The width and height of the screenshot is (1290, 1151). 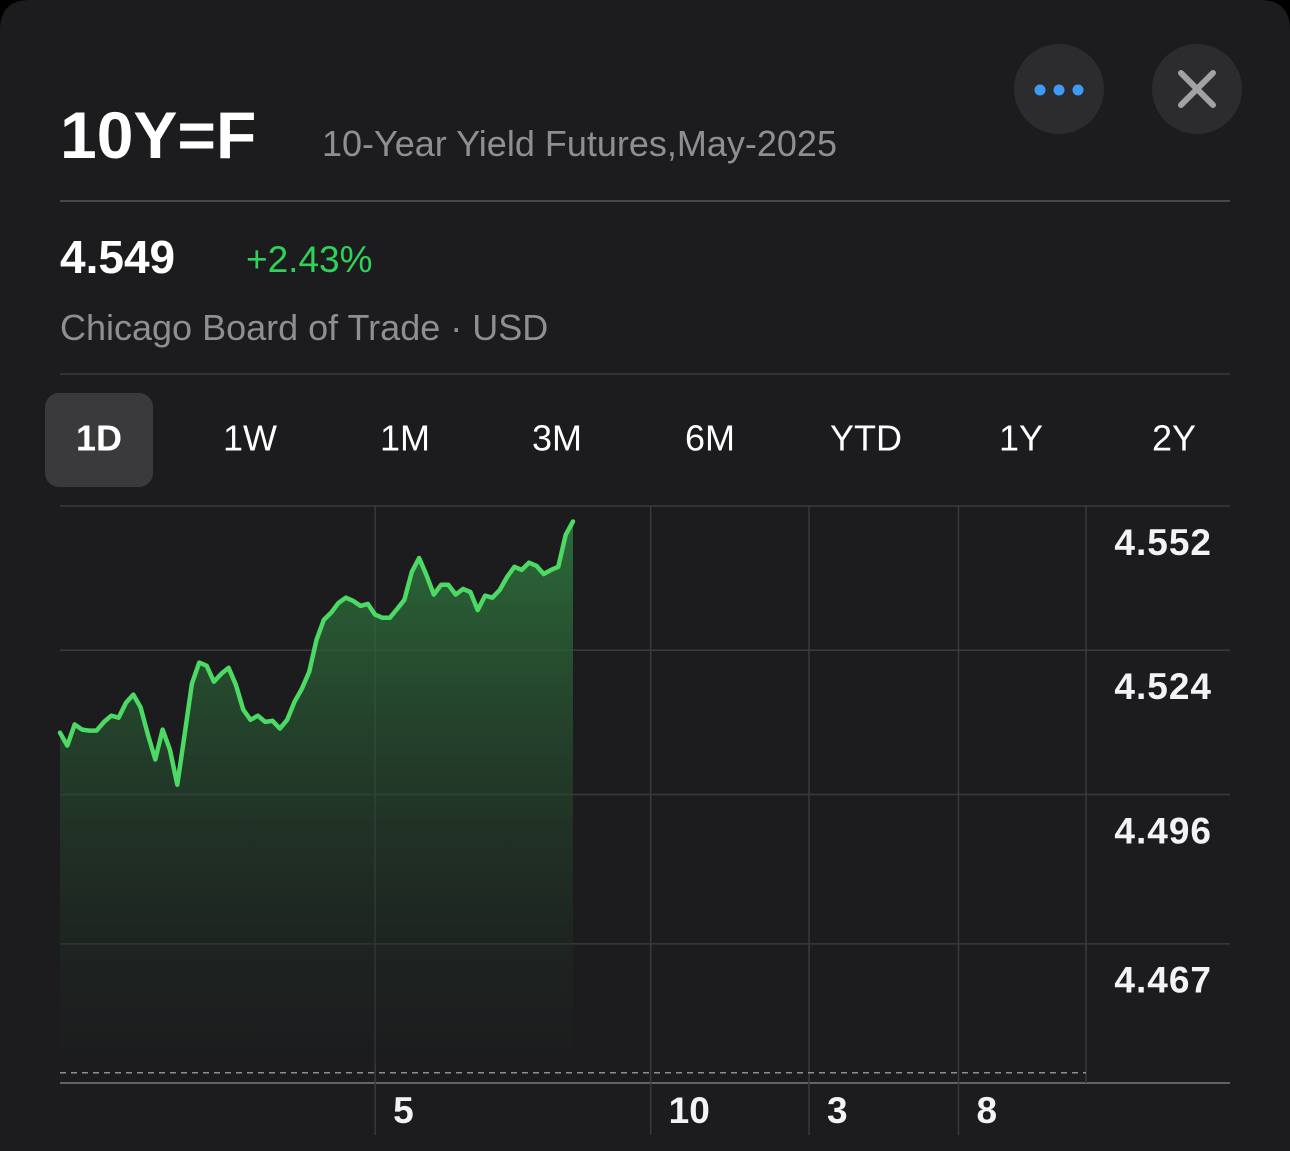 I want to click on range-tab: 1Y, so click(x=1021, y=438).